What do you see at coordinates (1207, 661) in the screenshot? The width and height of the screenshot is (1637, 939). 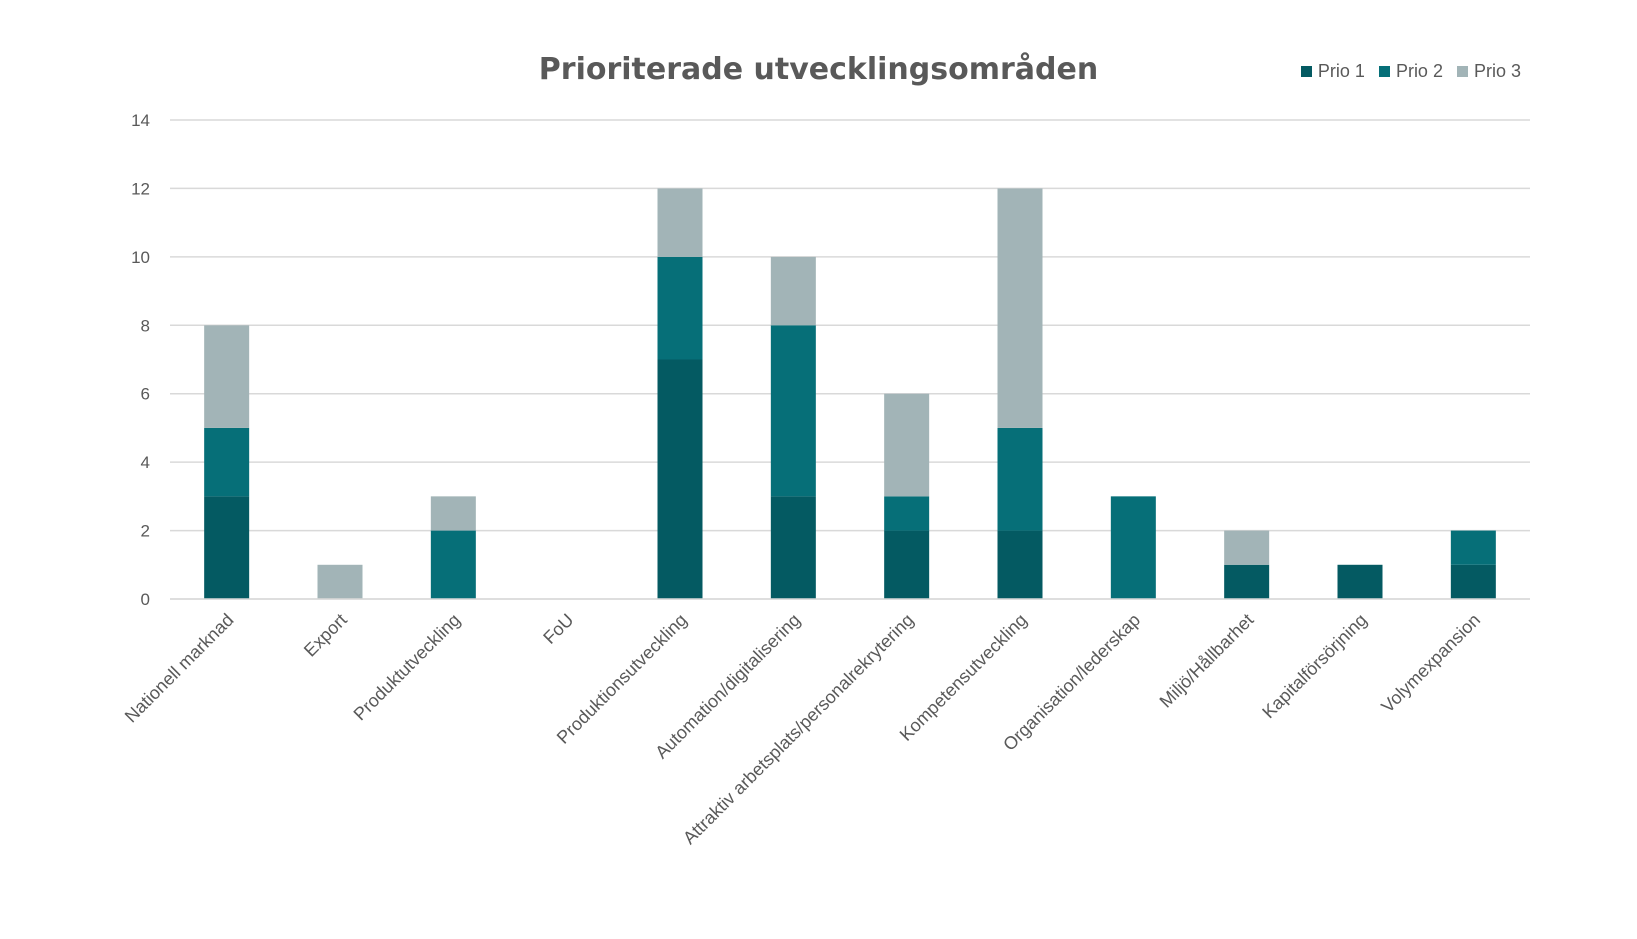 I see `x-tick-label: Miljö/Hållbarhet` at bounding box center [1207, 661].